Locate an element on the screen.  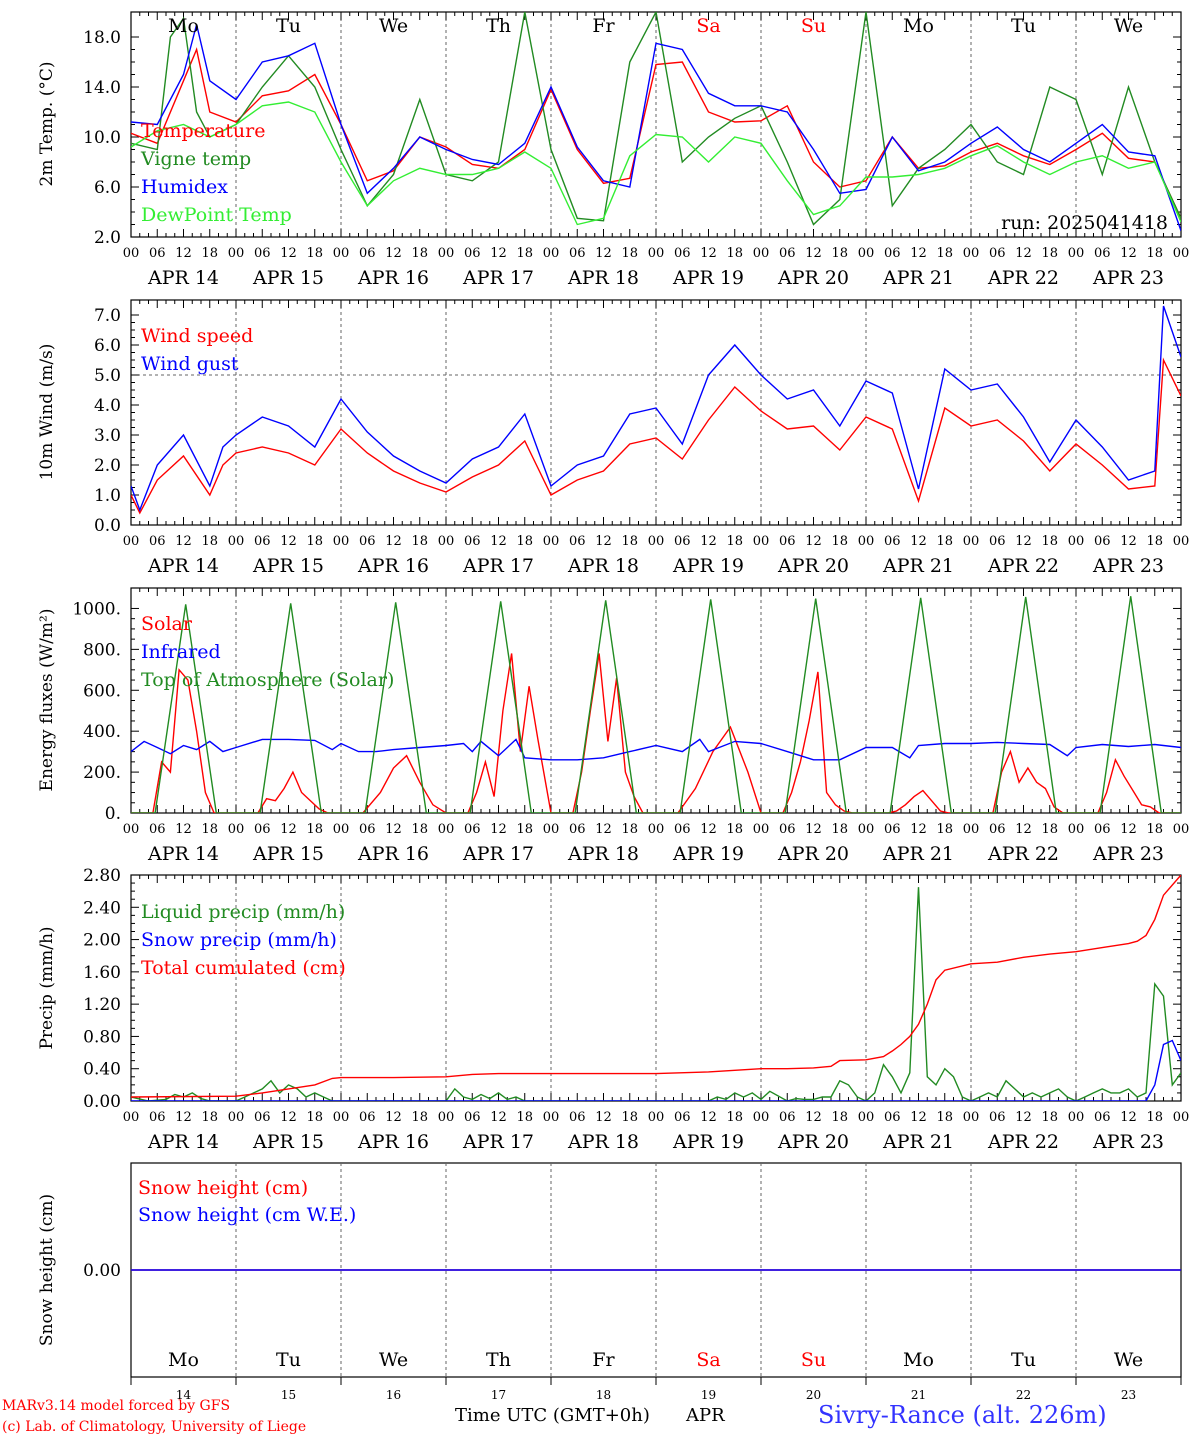
weekday-label: Tu is located at coordinates (1023, 26).